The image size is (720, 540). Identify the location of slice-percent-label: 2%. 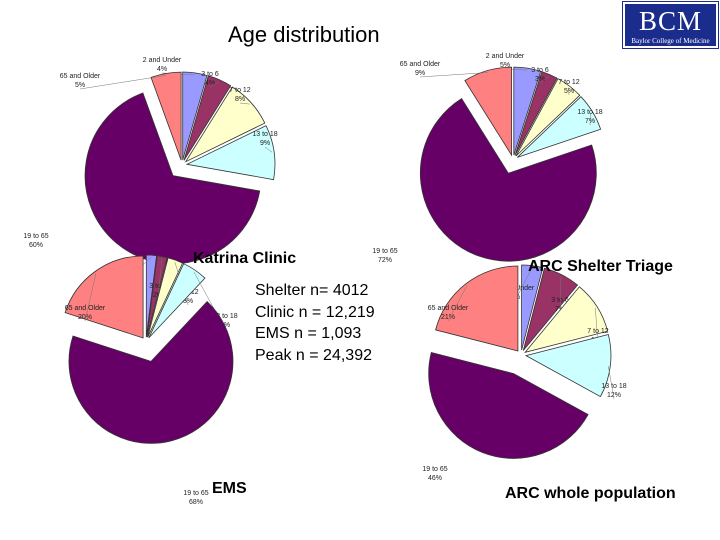
(158, 295).